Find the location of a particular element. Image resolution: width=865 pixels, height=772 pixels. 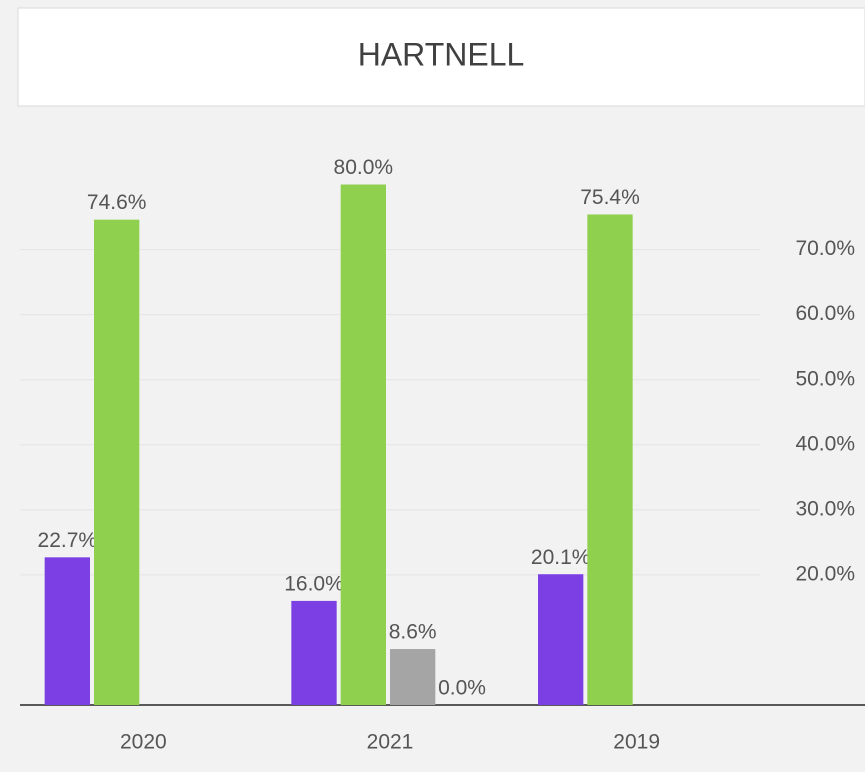

value-label: 74.6% is located at coordinates (117, 202).